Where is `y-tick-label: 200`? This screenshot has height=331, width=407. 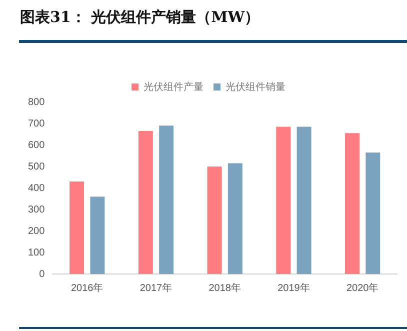
y-tick-label: 200 is located at coordinates (37, 231).